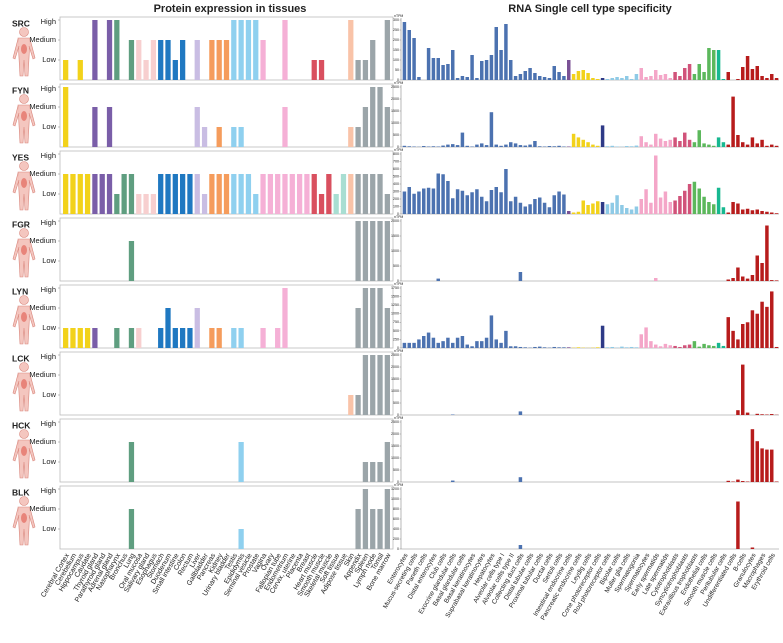 The height and width of the screenshot is (643, 783). Describe the element at coordinates (396, 20) in the screenshot. I see `y-tick-label: 300` at that location.